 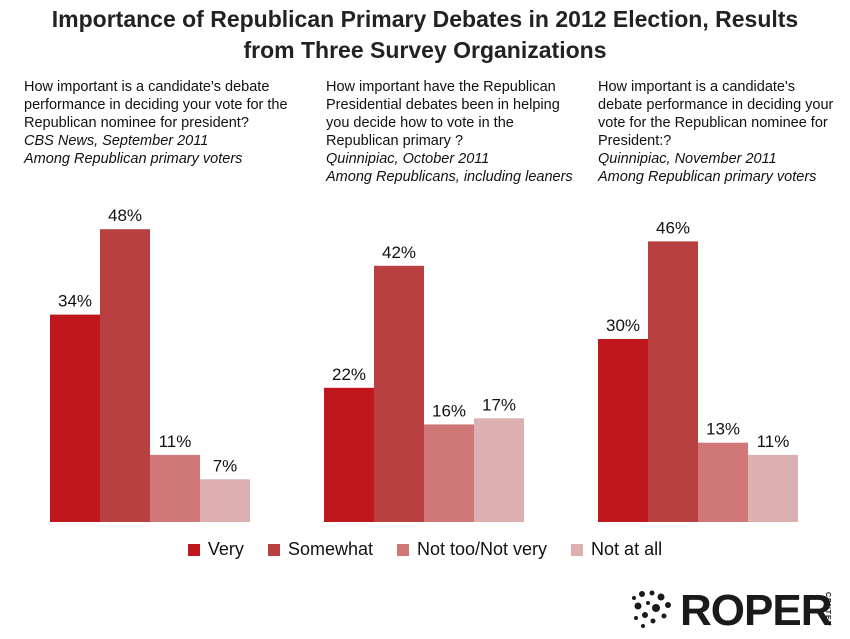 What do you see at coordinates (125, 215) in the screenshot?
I see `data-label-group-1-series-2: 48%` at bounding box center [125, 215].